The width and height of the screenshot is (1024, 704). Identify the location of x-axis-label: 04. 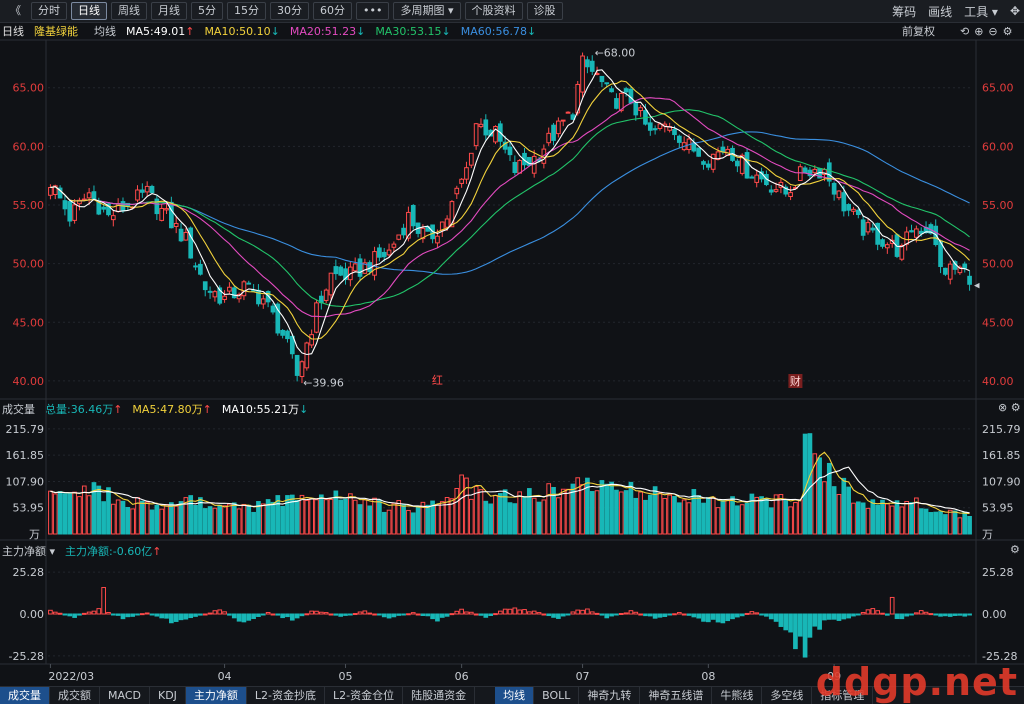
(225, 676).